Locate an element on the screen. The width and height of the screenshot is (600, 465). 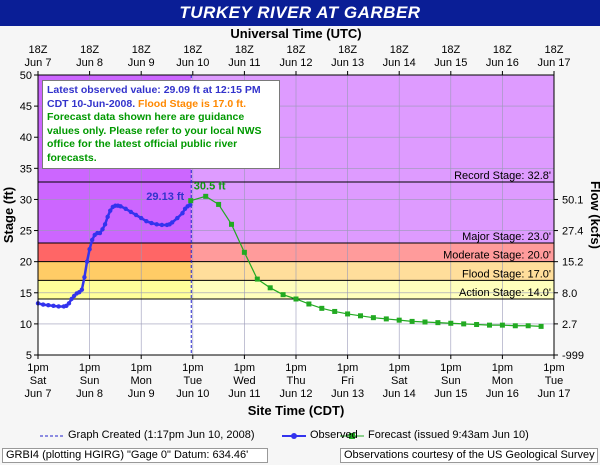
y-tick-label: 10 is located at coordinates (26, 325).